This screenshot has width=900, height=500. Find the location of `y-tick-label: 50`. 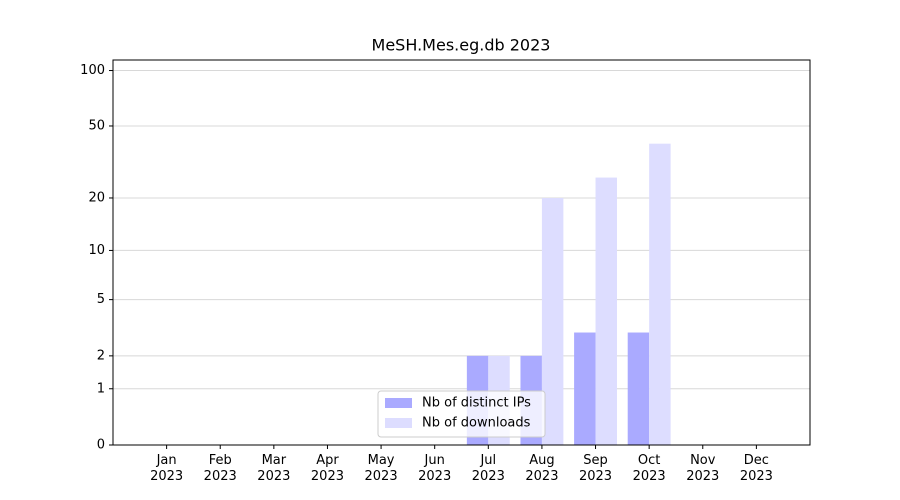

y-tick-label: 50 is located at coordinates (96, 125).